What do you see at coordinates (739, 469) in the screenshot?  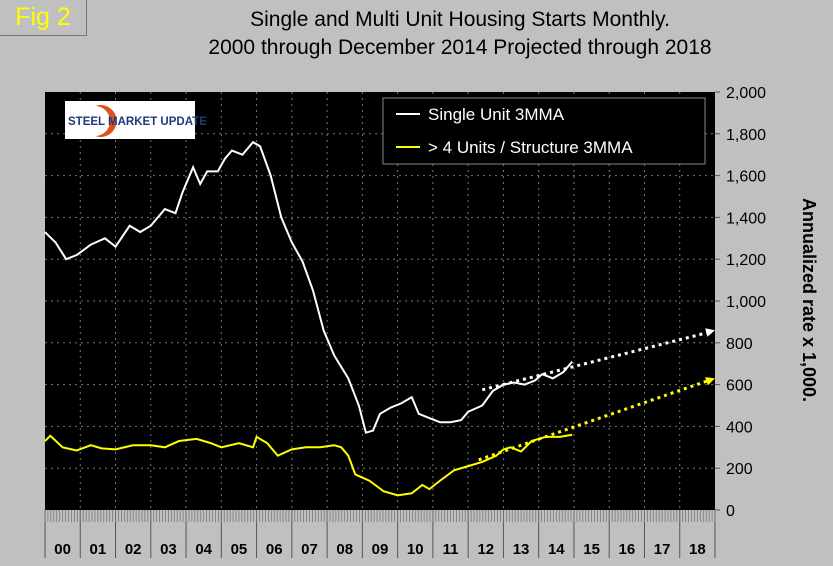 I see `y-tick-label: 200` at bounding box center [739, 469].